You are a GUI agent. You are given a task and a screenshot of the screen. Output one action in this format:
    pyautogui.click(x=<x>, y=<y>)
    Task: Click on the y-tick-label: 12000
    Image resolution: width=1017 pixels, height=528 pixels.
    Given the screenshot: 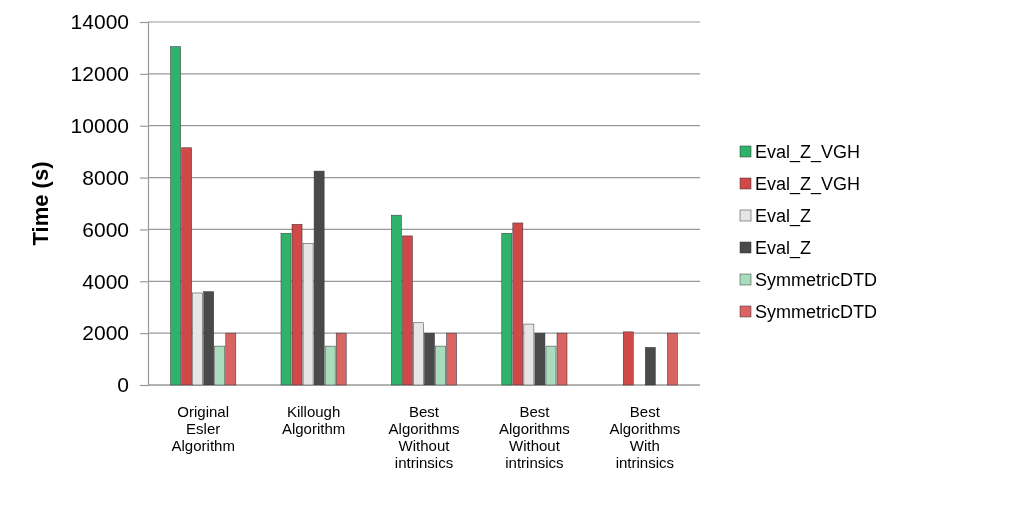 What is the action you would take?
    pyautogui.click(x=99, y=74)
    